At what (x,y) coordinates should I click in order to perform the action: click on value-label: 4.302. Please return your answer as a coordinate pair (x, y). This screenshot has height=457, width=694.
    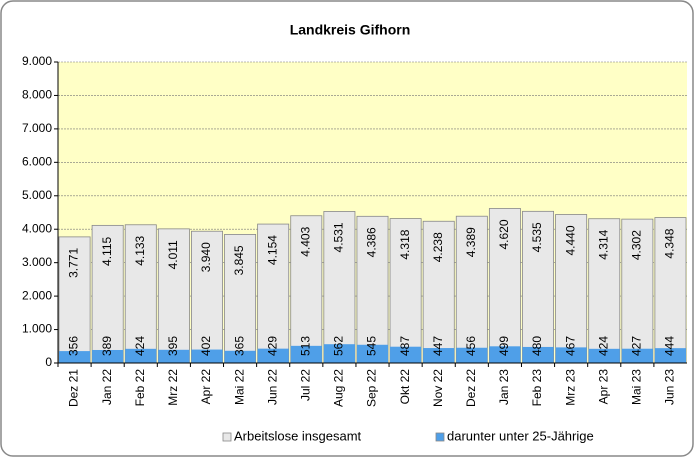
    Looking at the image, I should click on (637, 245).